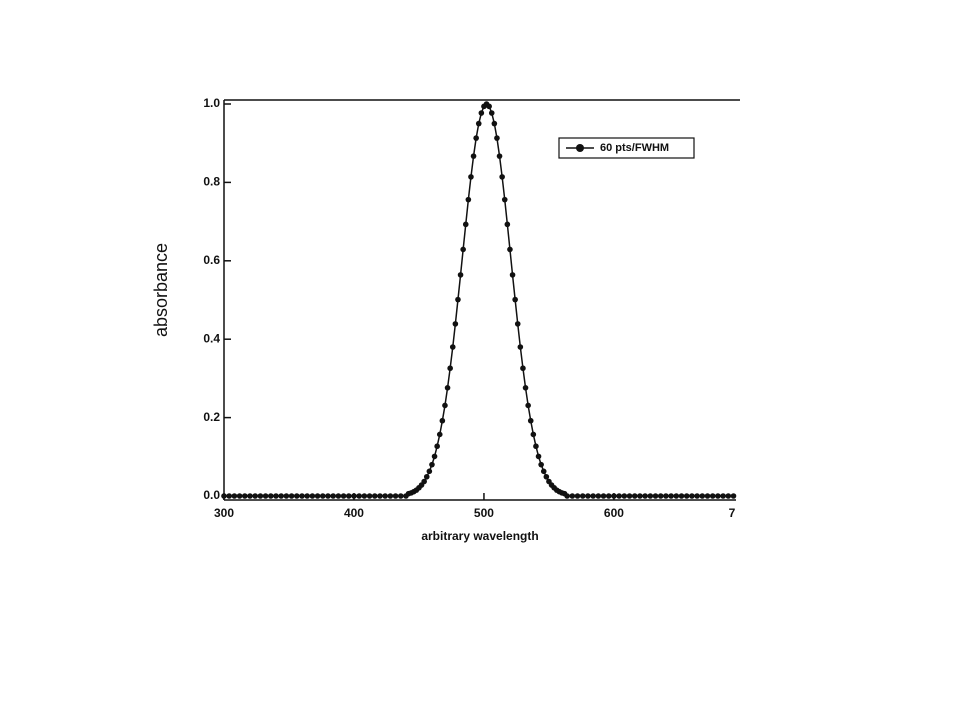 The height and width of the screenshot is (720, 960). What do you see at coordinates (211, 417) in the screenshot?
I see `y-tick-label: 0.2` at bounding box center [211, 417].